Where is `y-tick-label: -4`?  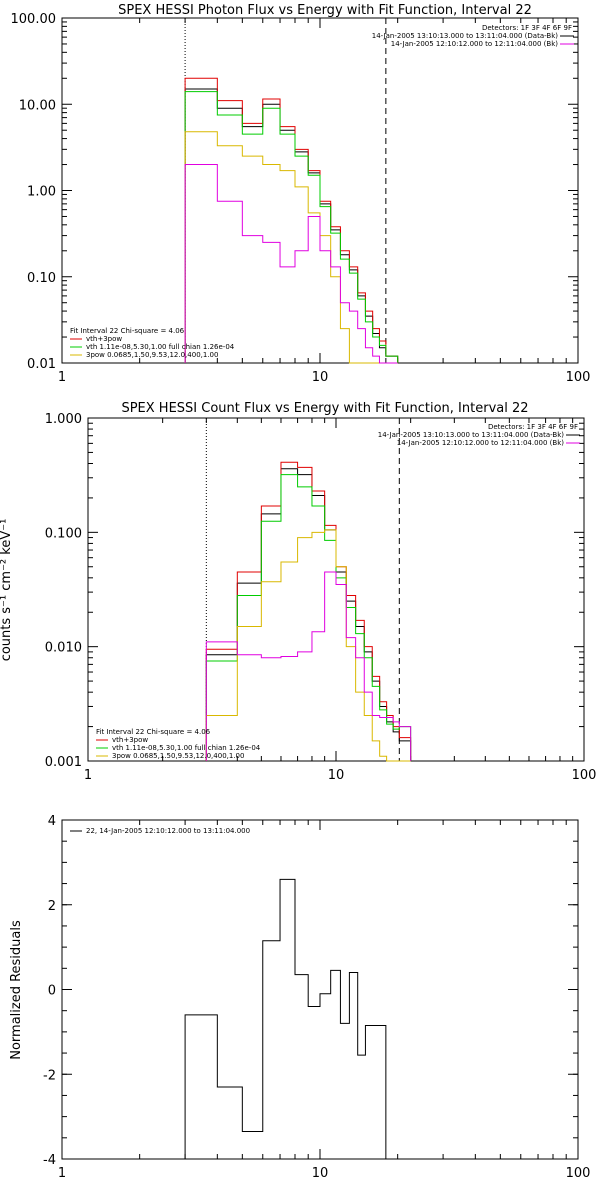 y-tick-label: -4 is located at coordinates (49, 1160).